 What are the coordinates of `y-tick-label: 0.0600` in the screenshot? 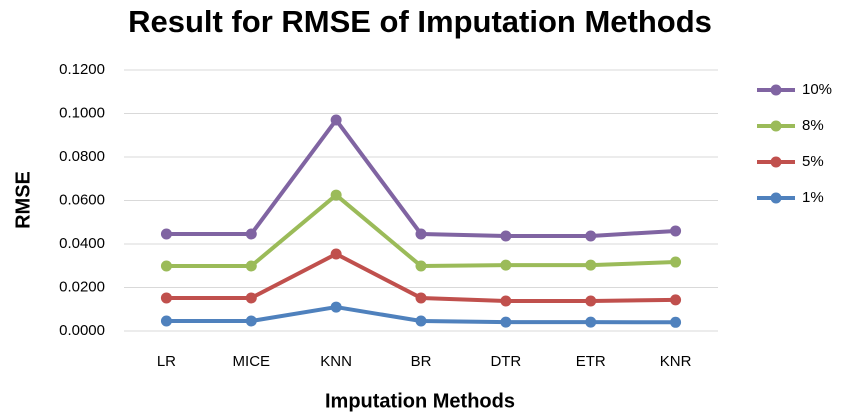 It's located at (82, 199).